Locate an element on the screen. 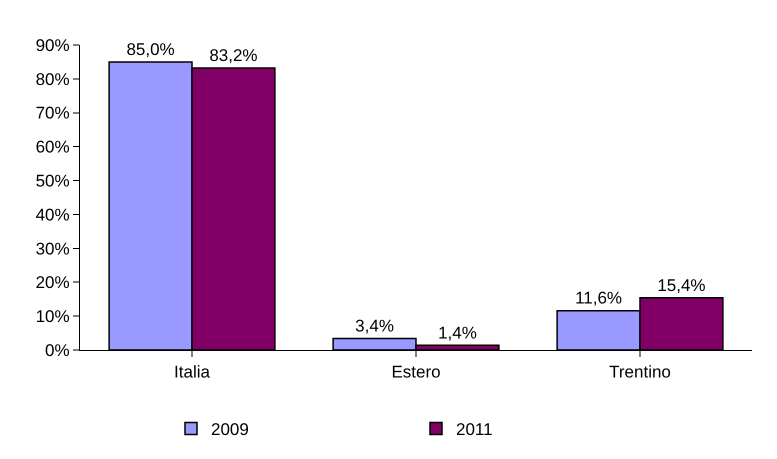 This screenshot has width=777, height=459. data-label: 85,0% is located at coordinates (150, 49).